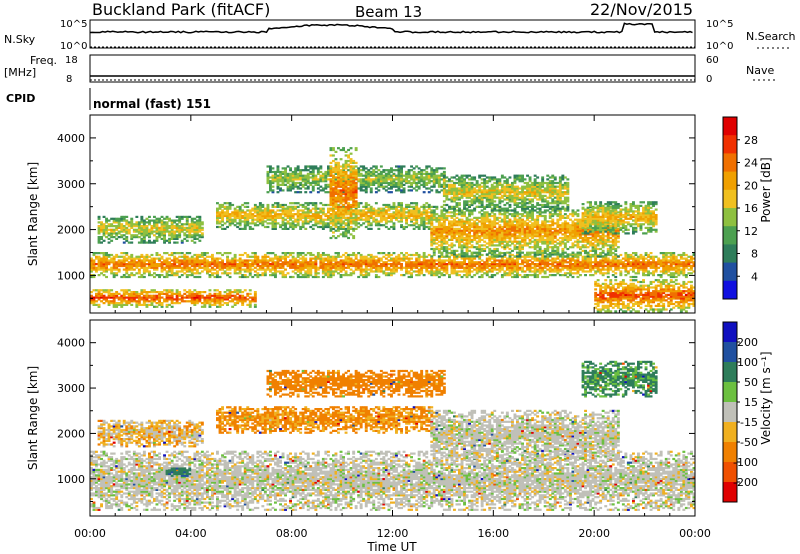 The width and height of the screenshot is (800, 554). What do you see at coordinates (771, 36) in the screenshot?
I see `noise-right-label: N.Search` at bounding box center [771, 36].